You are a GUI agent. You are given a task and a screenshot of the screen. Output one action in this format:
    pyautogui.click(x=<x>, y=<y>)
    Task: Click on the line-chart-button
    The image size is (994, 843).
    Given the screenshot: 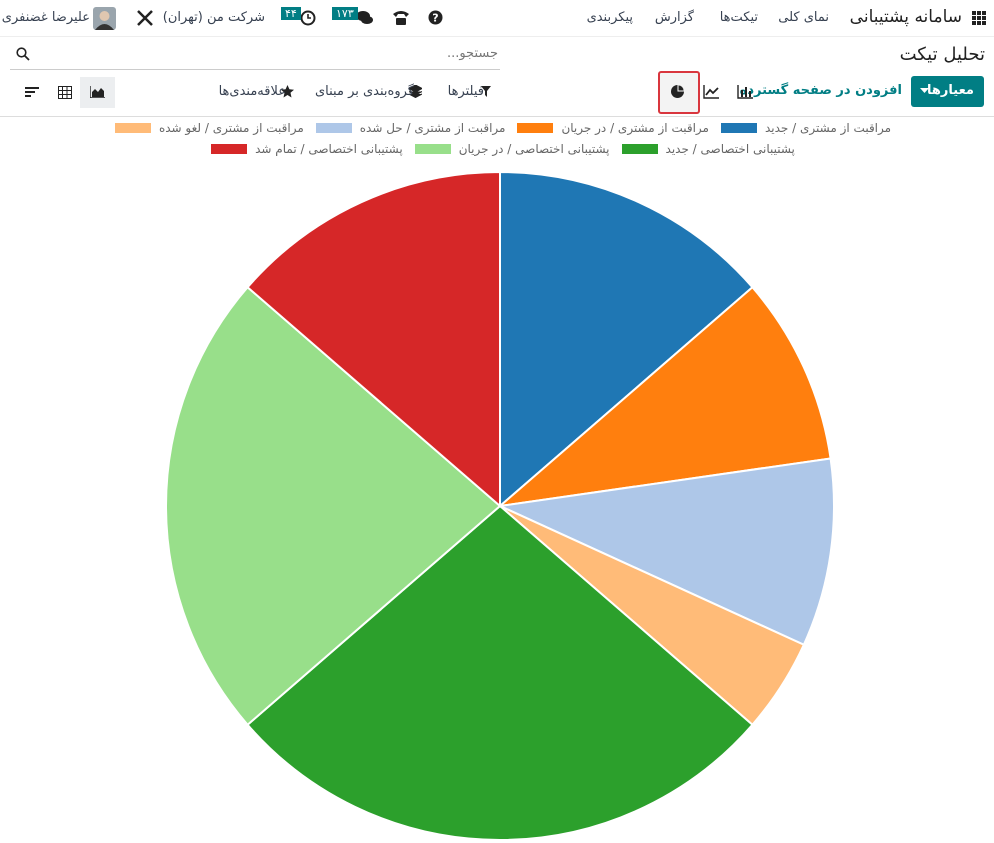 What is the action you would take?
    pyautogui.click(x=711, y=92)
    